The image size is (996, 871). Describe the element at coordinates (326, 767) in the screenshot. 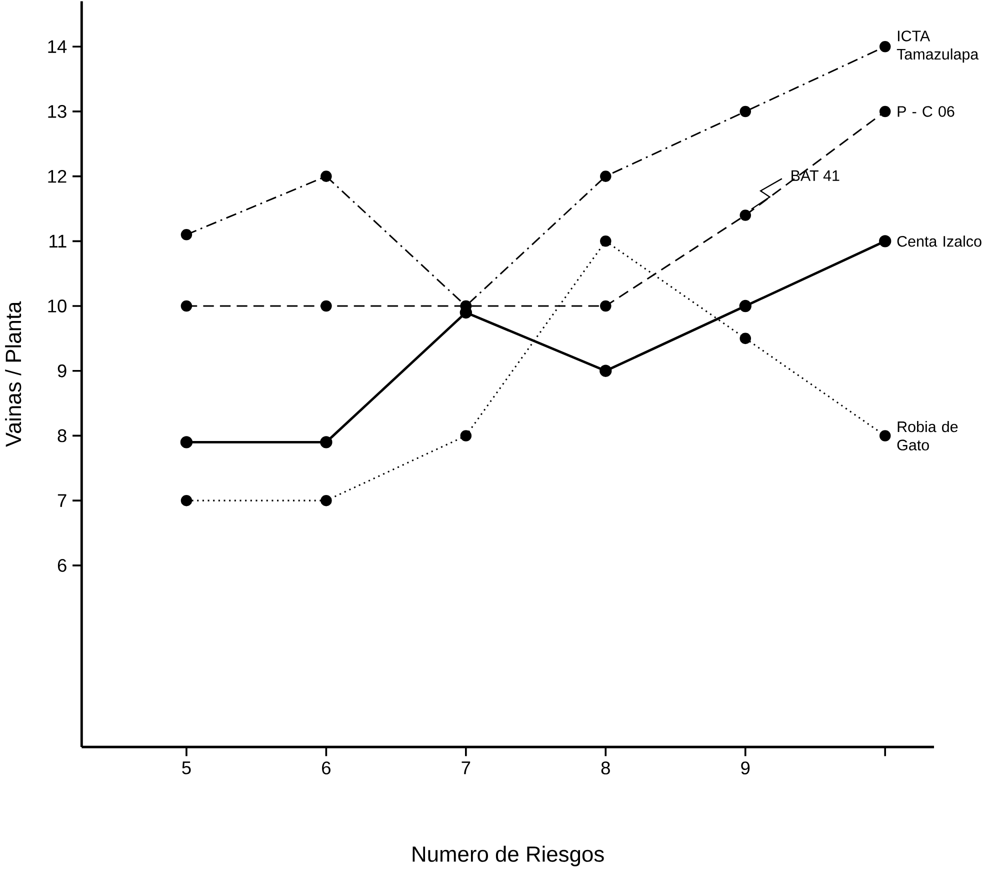

I see `x-tick-label: 6` at that location.